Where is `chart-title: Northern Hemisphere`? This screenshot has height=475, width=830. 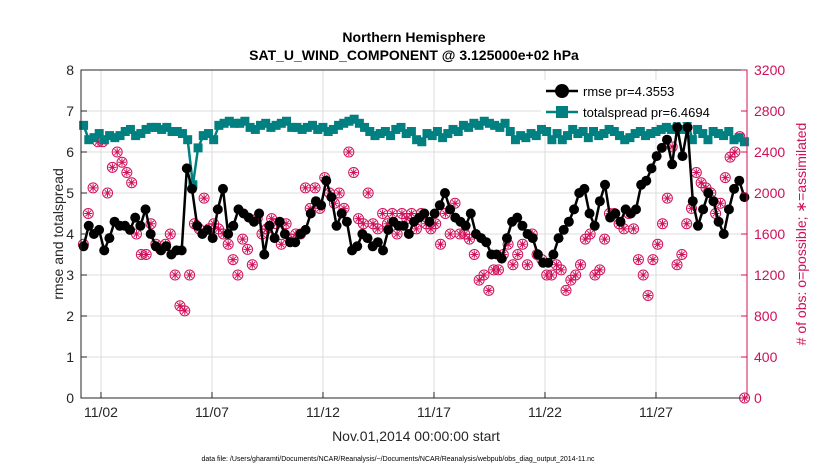
chart-title: Northern Hemisphere is located at coordinates (413, 37).